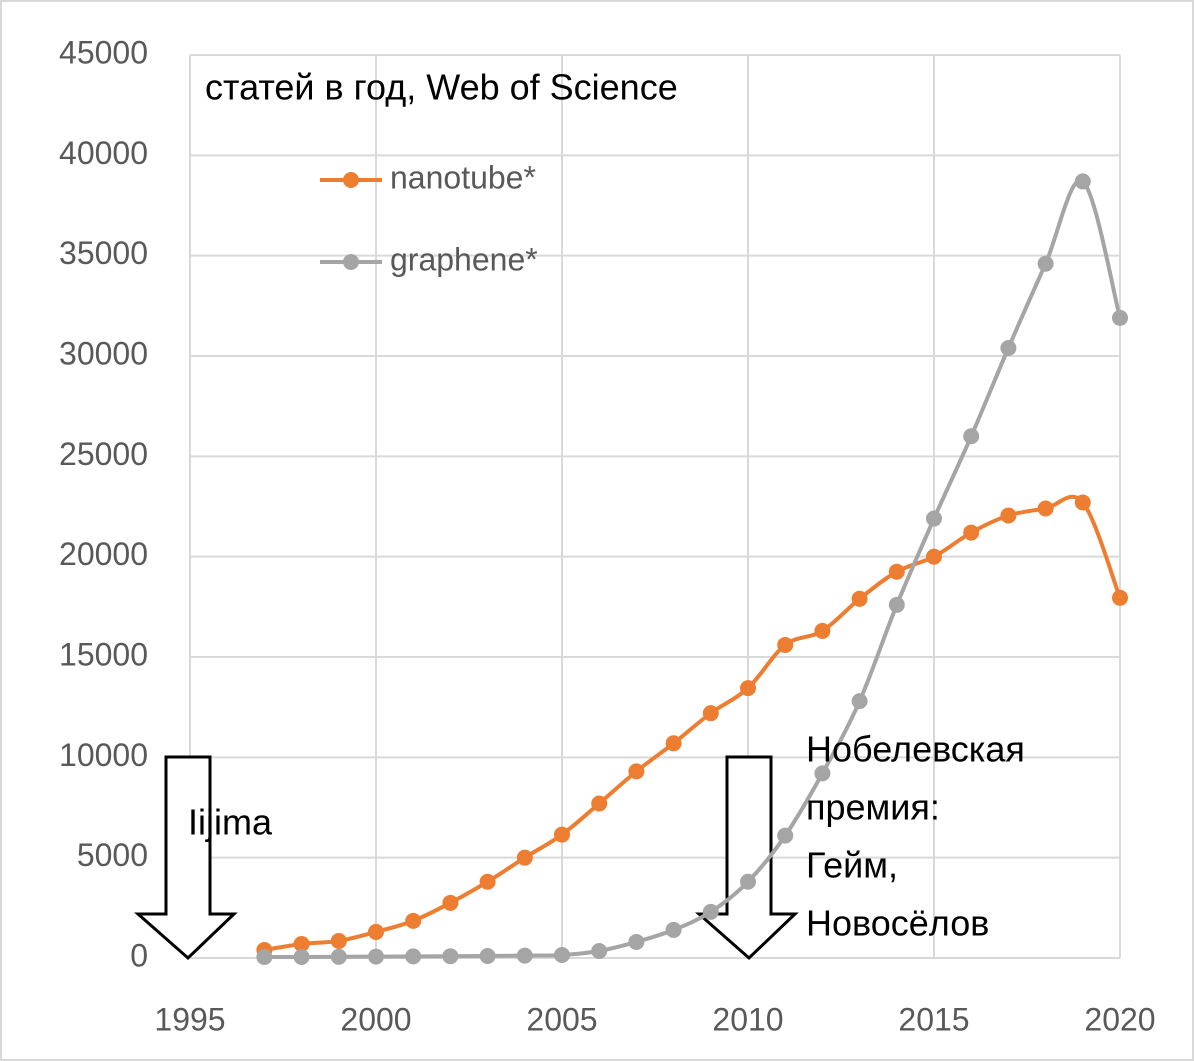 The height and width of the screenshot is (1061, 1194). Describe the element at coordinates (103, 253) in the screenshot. I see `y-tick-label: 35000` at that location.